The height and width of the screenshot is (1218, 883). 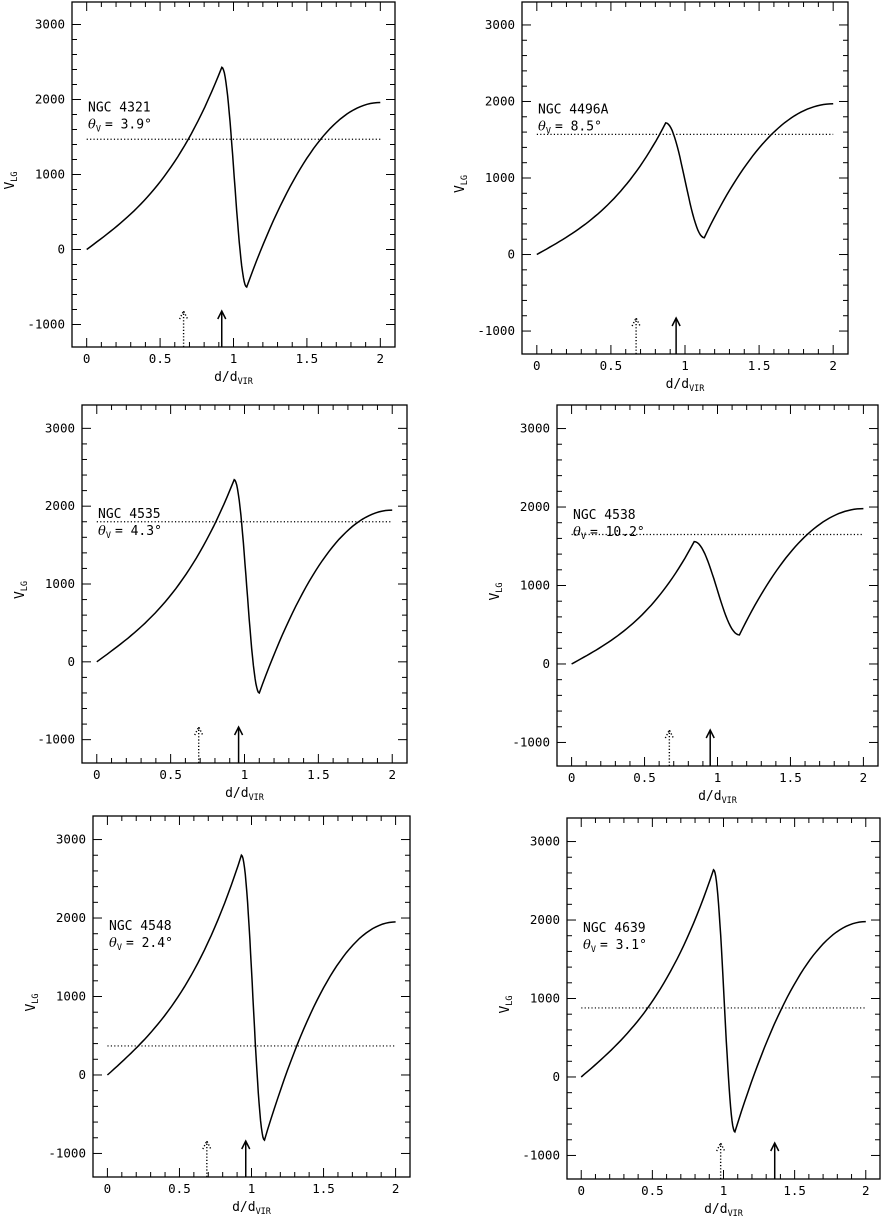 I want to click on galaxy-name: NGC 4538, so click(x=604, y=515).